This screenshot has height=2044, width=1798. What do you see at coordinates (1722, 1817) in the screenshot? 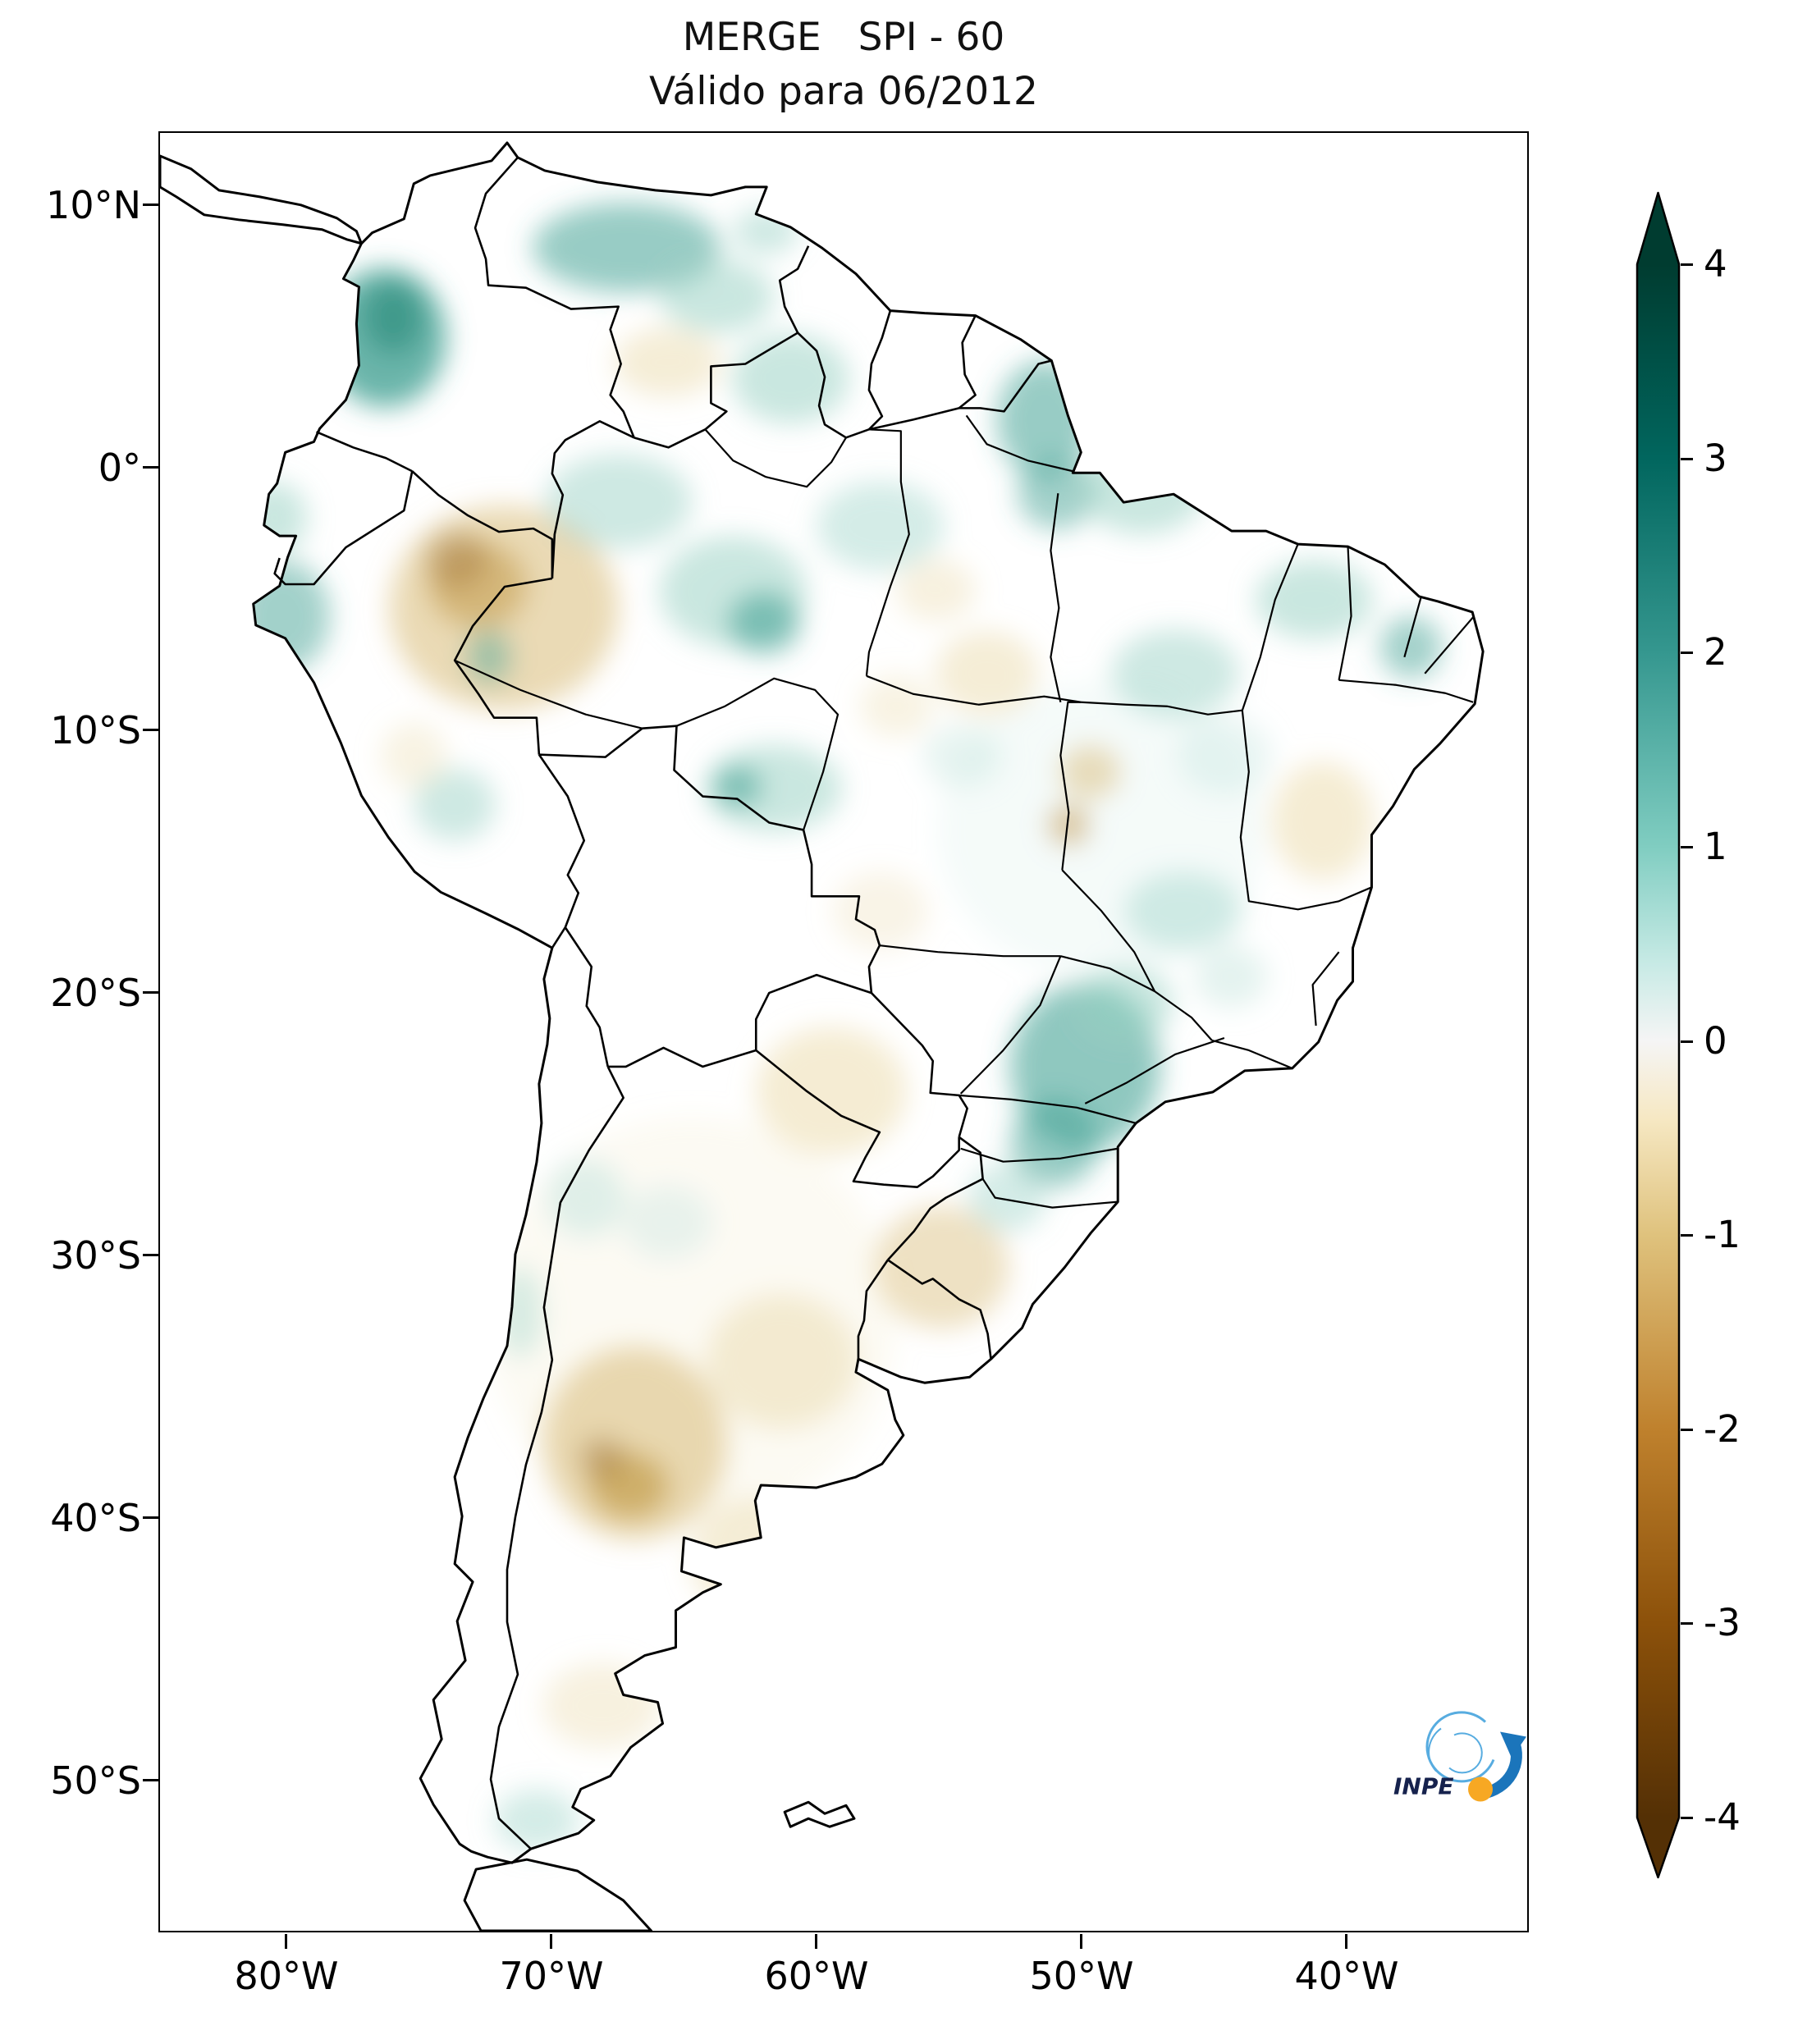
I see `colorbar-tick-label: -4` at bounding box center [1722, 1817].